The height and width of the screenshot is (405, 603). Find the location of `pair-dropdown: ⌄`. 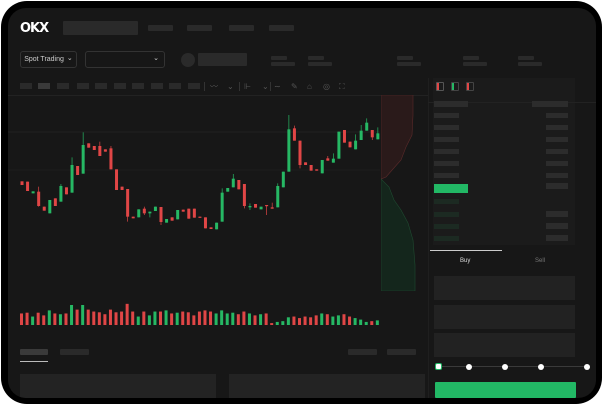

pair-dropdown: ⌄ is located at coordinates (125, 59).